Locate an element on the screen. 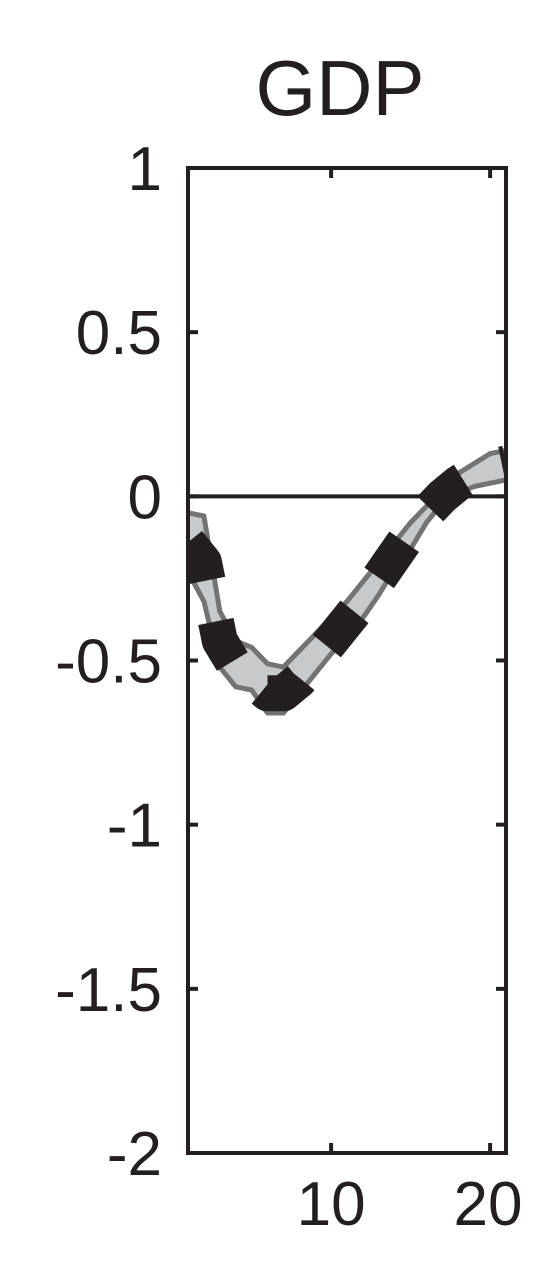  x-tick-label: 20 is located at coordinates (488, 1204).